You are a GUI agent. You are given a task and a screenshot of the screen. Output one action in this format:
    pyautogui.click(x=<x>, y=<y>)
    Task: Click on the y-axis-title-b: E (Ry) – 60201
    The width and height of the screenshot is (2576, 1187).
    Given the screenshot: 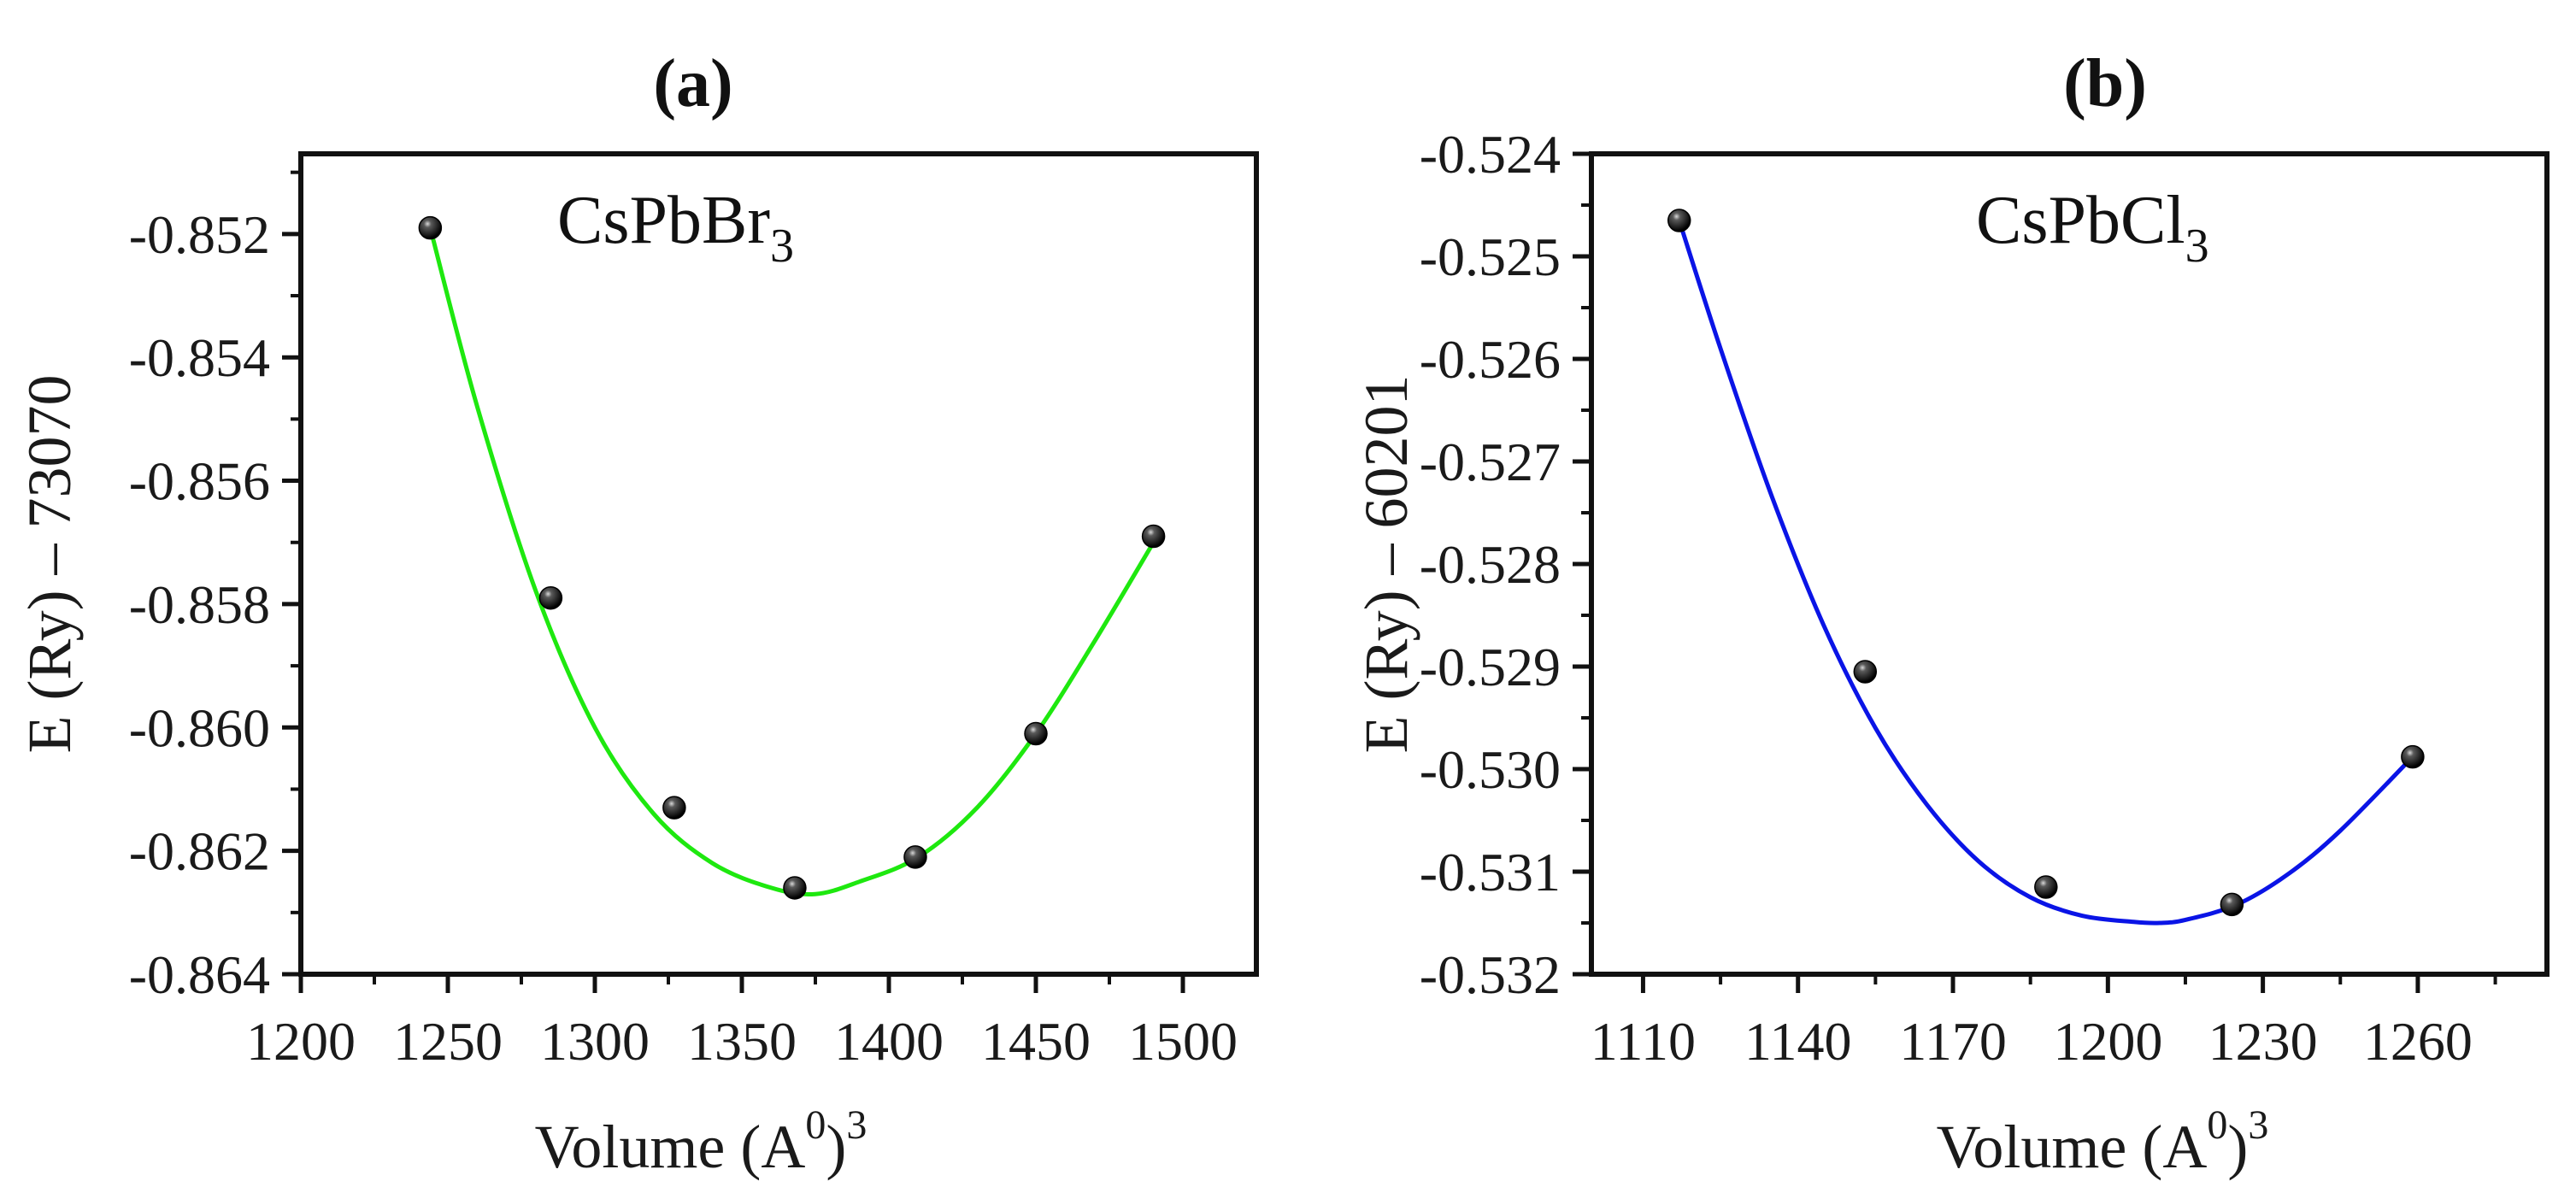 What is the action you would take?
    pyautogui.click(x=1386, y=563)
    